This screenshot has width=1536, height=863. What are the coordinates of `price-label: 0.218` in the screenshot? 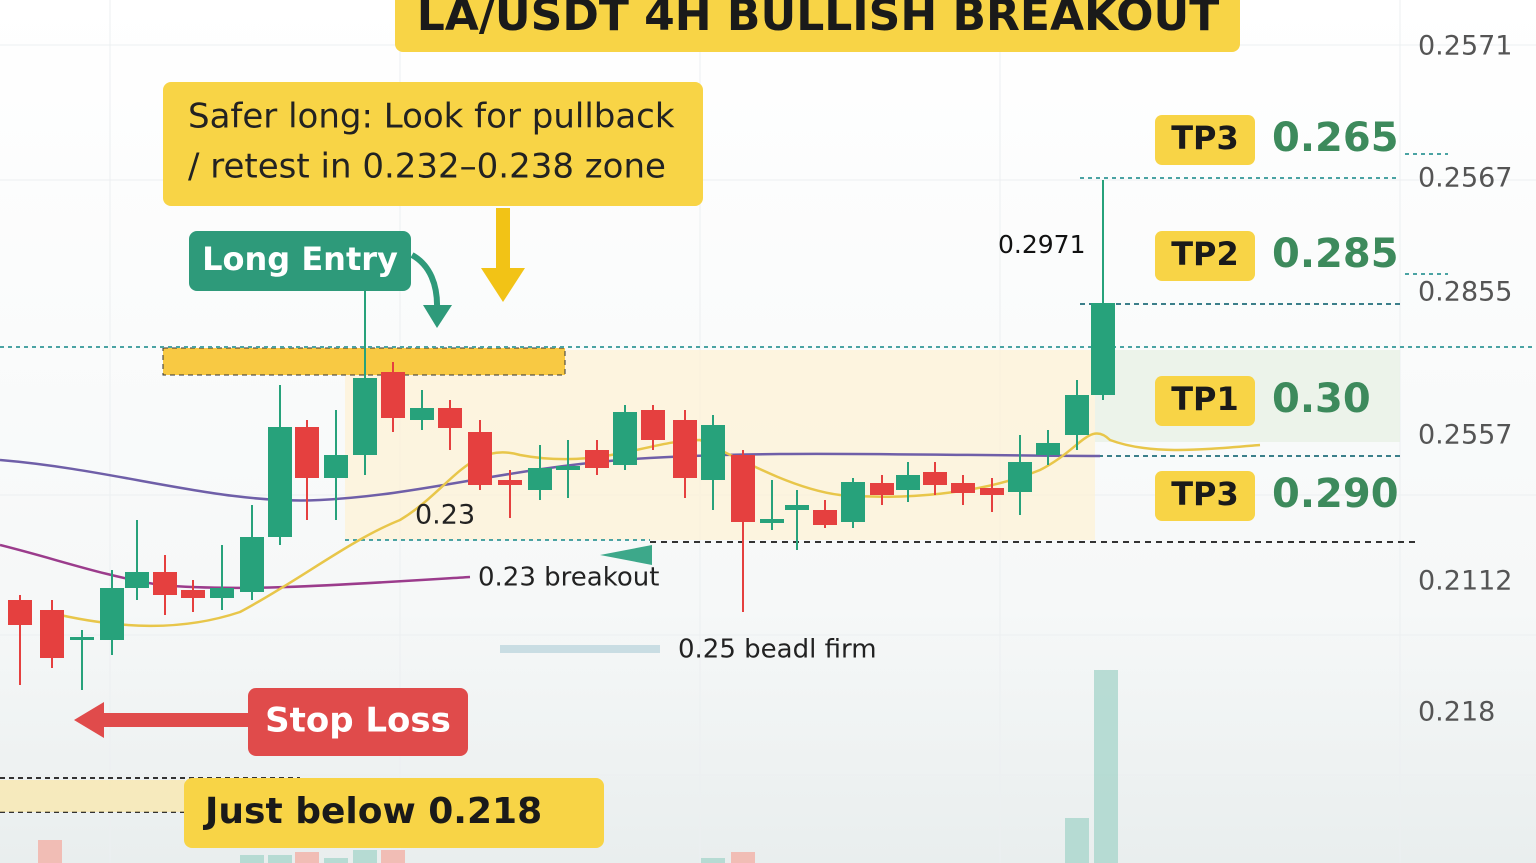 It's located at (1456, 712).